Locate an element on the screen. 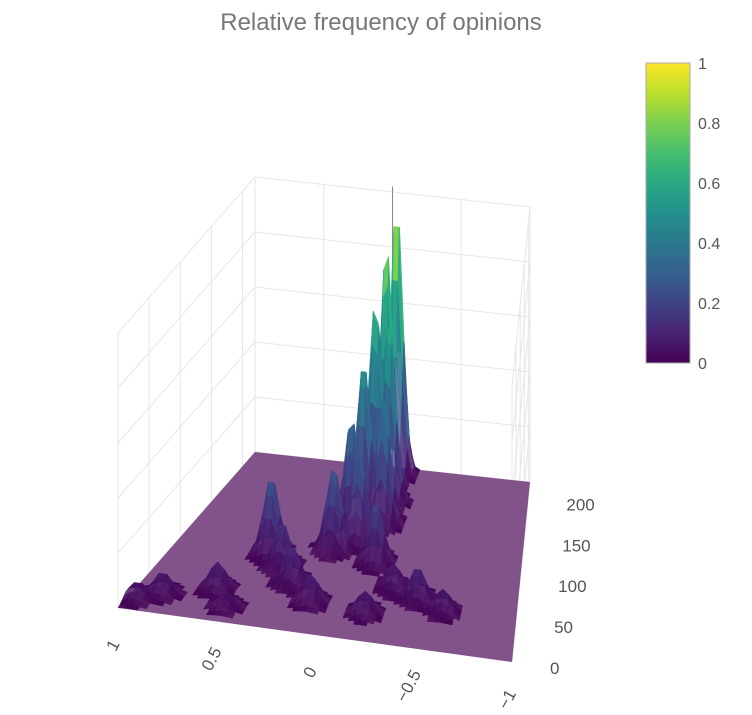 This screenshot has height=715, width=752. x-tick-label: −1 is located at coordinates (507, 698).